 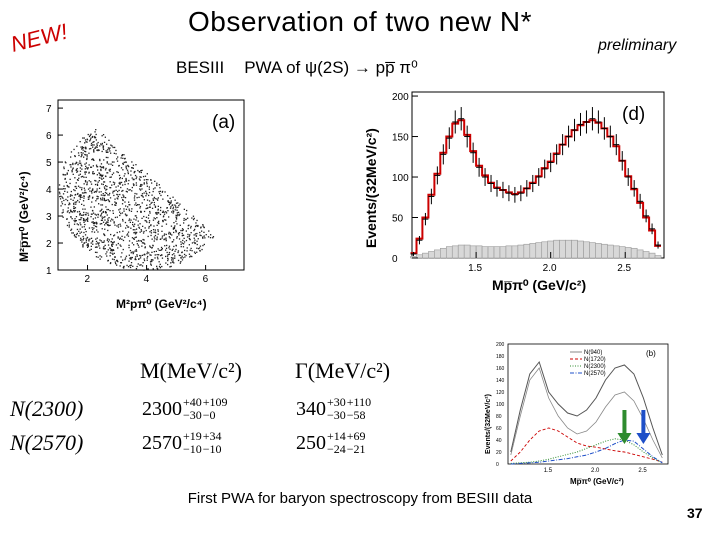 I want to click on dalitz-points, so click(x=136, y=200).